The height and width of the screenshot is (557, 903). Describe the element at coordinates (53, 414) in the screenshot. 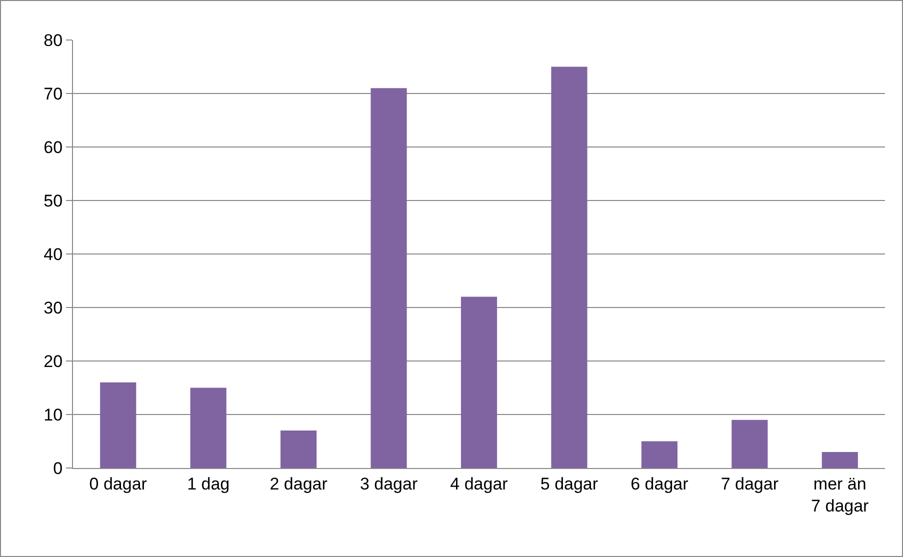

I see `y-tick-label: 10` at that location.